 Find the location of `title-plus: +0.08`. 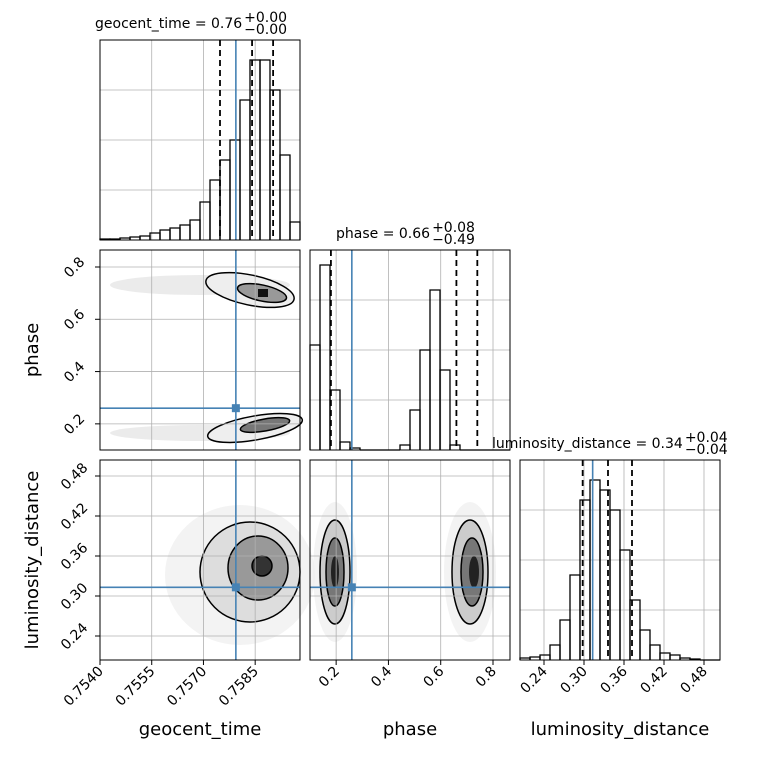

title-plus: +0.08 is located at coordinates (453, 228).